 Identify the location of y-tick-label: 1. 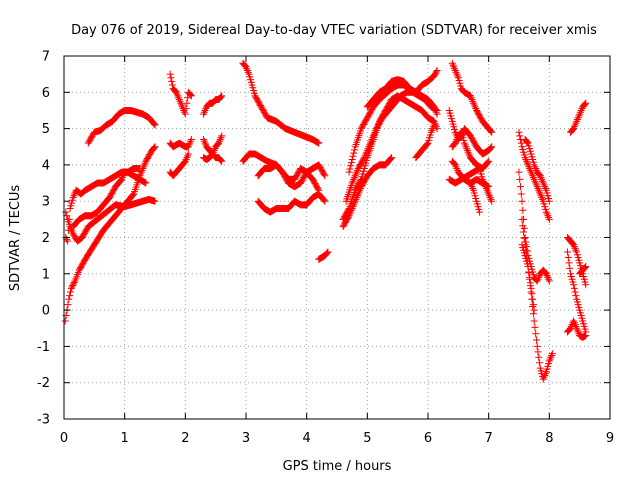
(46, 274).